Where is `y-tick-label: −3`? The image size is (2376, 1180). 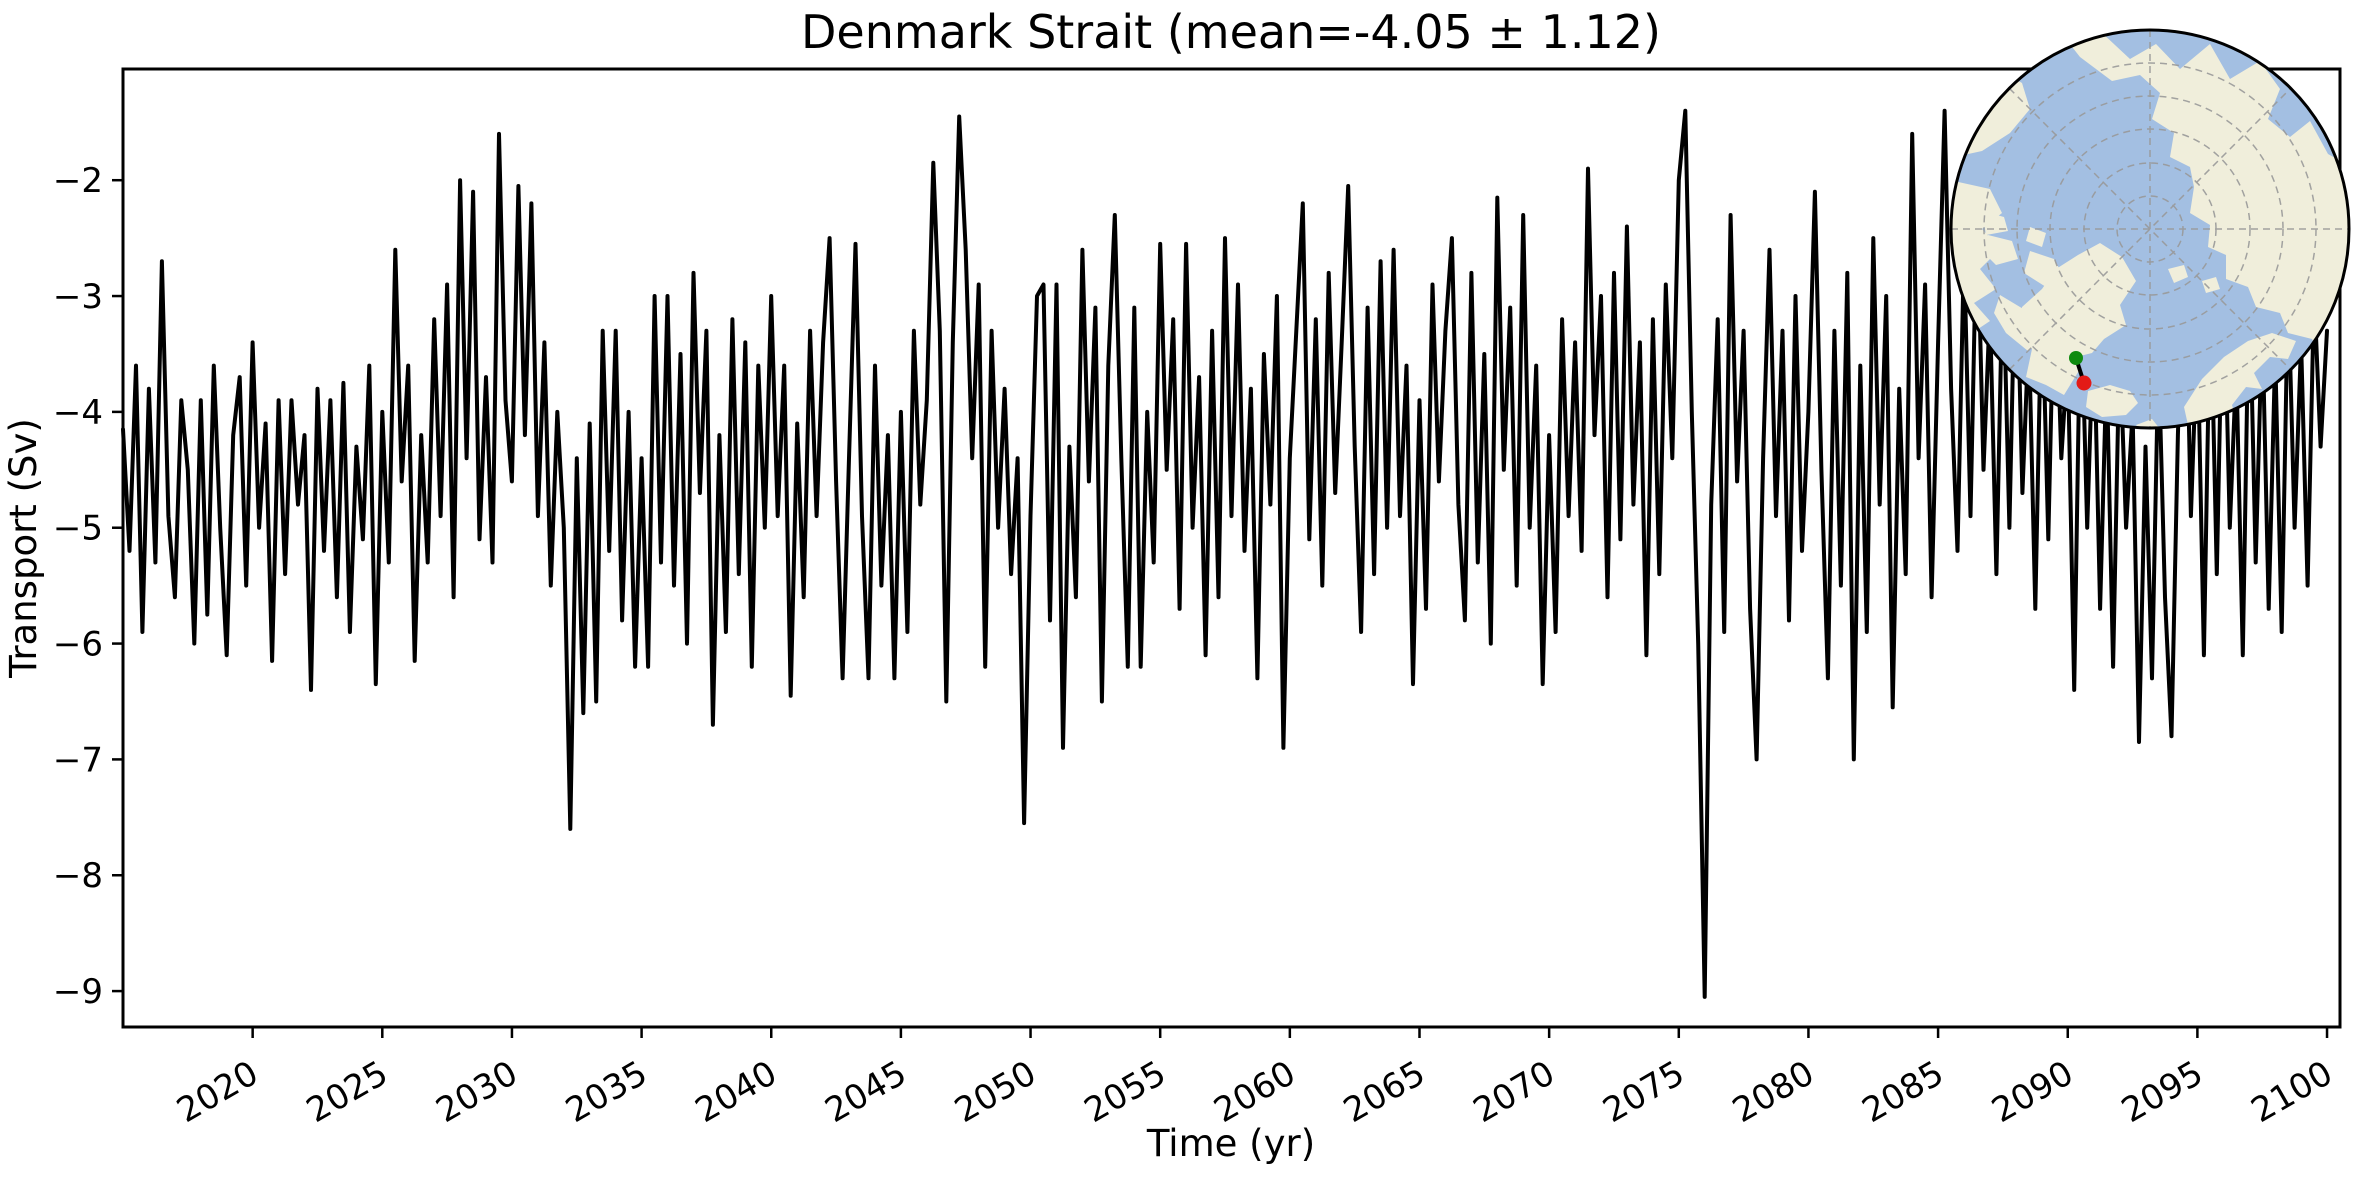 y-tick-label: −3 is located at coordinates (78, 297).